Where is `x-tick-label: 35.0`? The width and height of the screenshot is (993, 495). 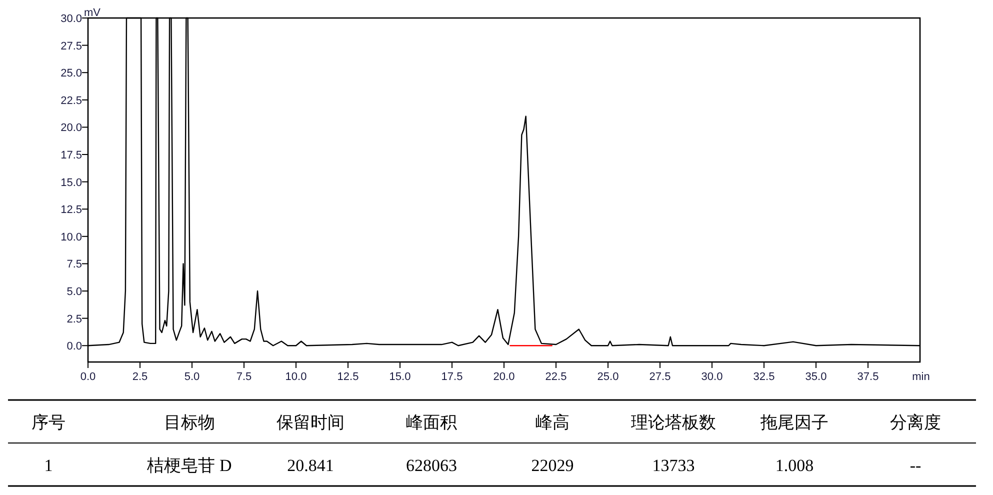 x-tick-label: 35.0 is located at coordinates (816, 377).